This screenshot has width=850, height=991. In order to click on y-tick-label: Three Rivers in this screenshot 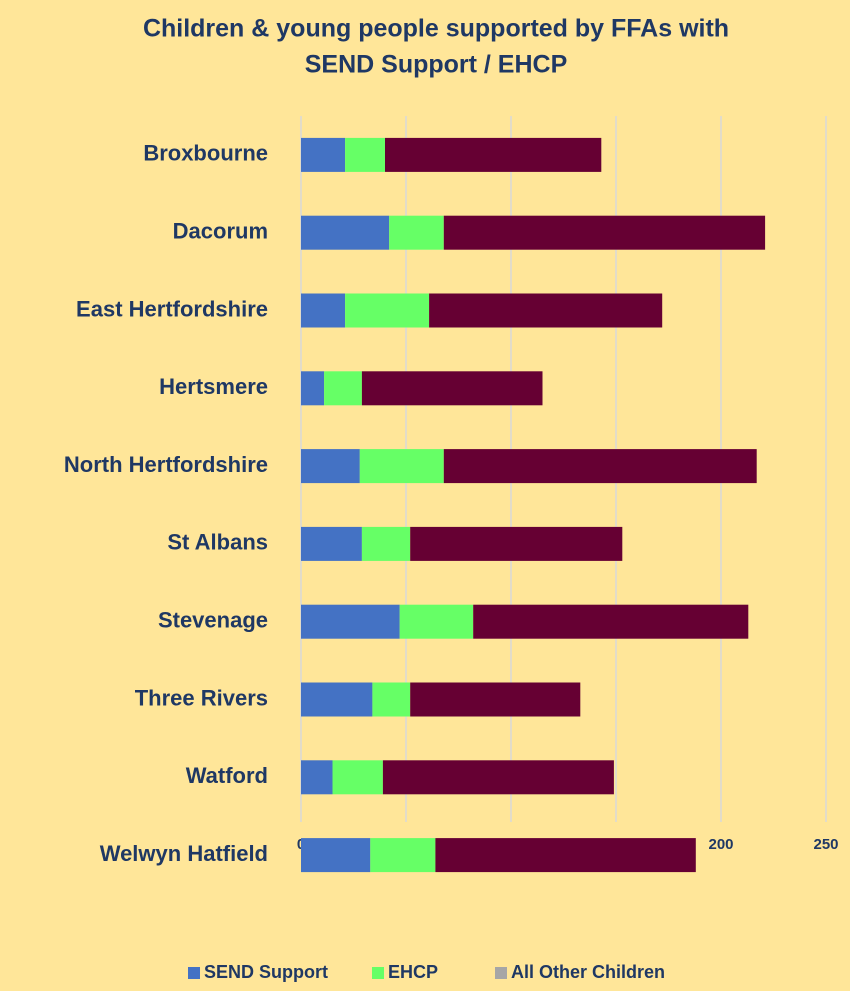, I will do `click(201, 697)`.